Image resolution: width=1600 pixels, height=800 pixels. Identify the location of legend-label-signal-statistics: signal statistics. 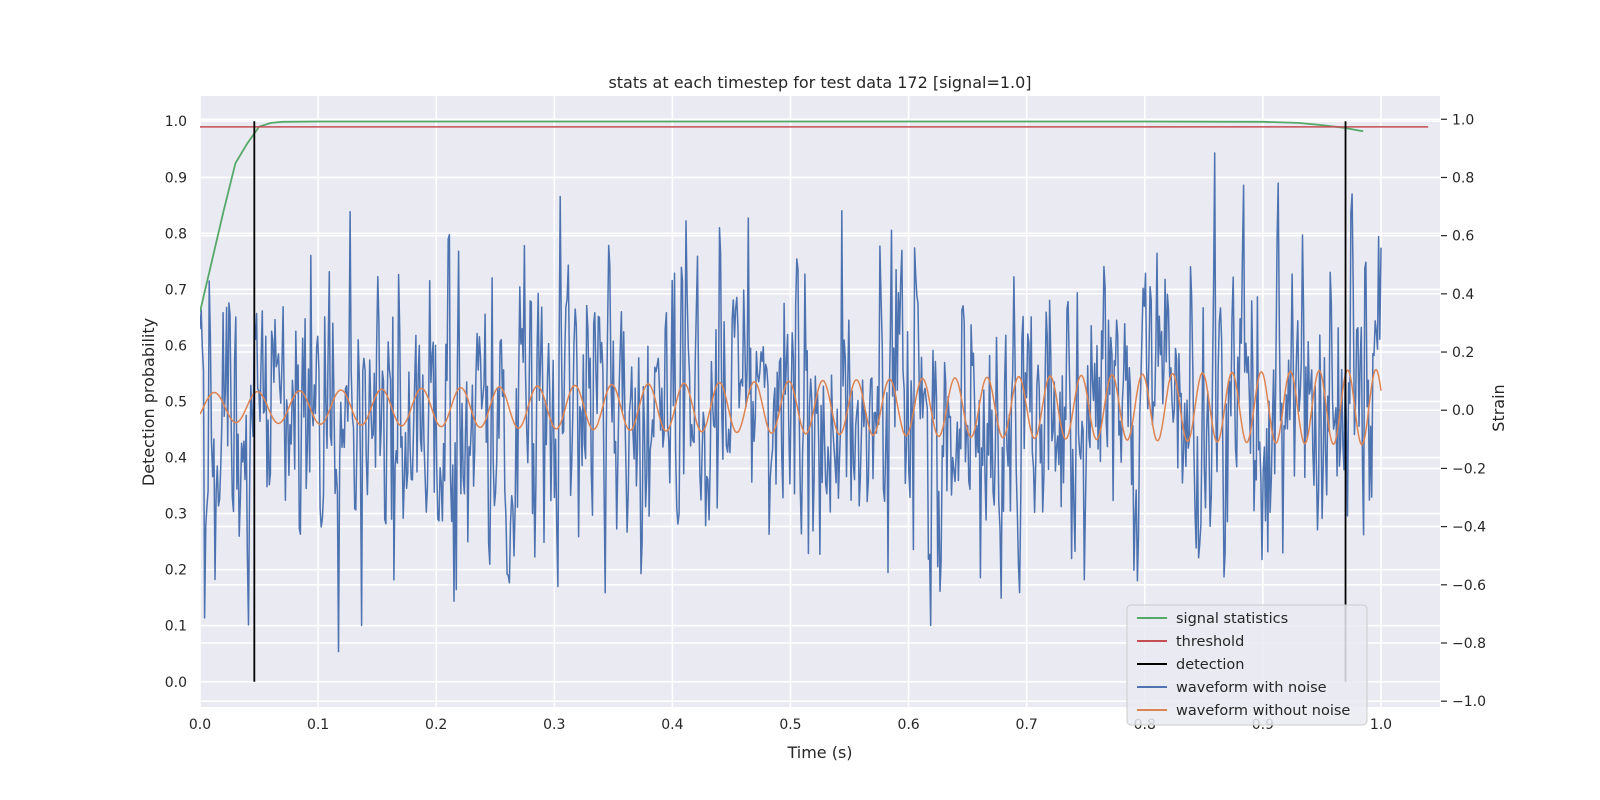
(1232, 619).